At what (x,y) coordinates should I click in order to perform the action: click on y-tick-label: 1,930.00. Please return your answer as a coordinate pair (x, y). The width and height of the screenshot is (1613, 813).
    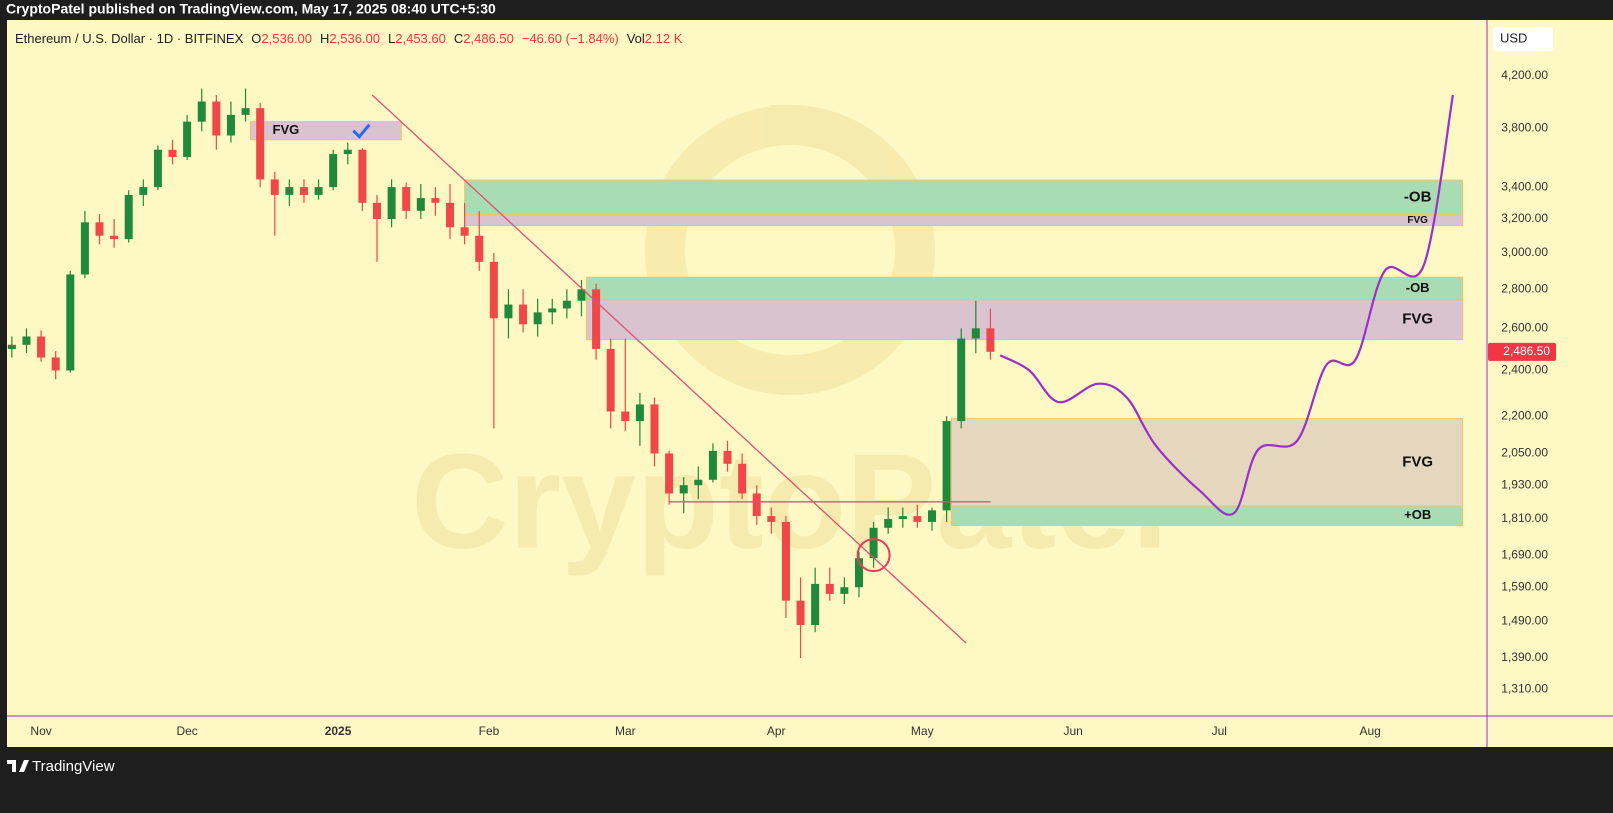
    Looking at the image, I should click on (1524, 484).